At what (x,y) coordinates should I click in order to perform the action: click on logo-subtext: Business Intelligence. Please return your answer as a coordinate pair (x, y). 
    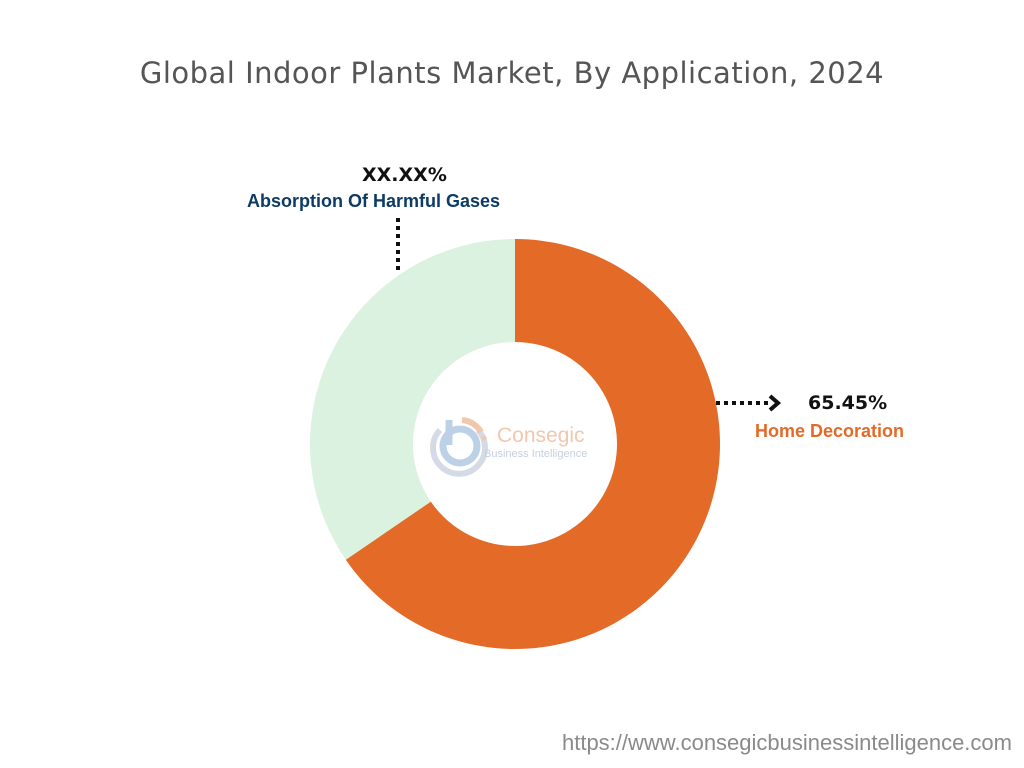
    Looking at the image, I should click on (536, 454).